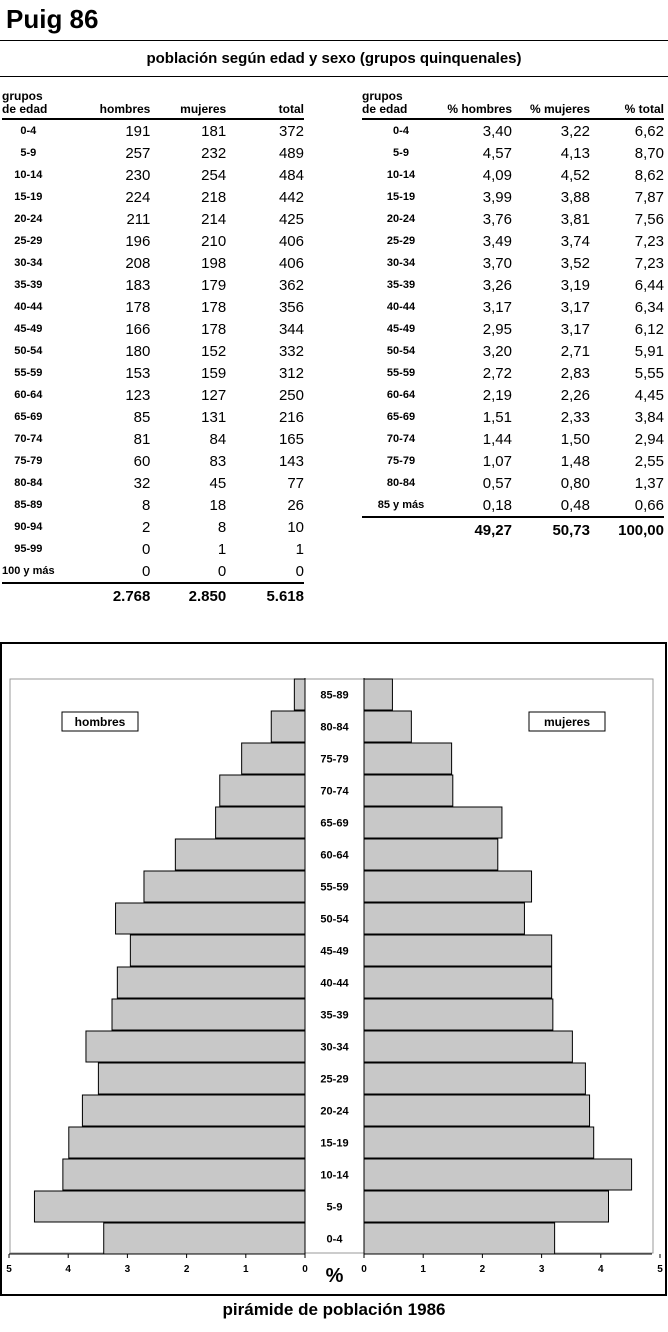 Image resolution: width=668 pixels, height=1332 pixels. What do you see at coordinates (291, 439) in the screenshot?
I see `value-cell: 165` at bounding box center [291, 439].